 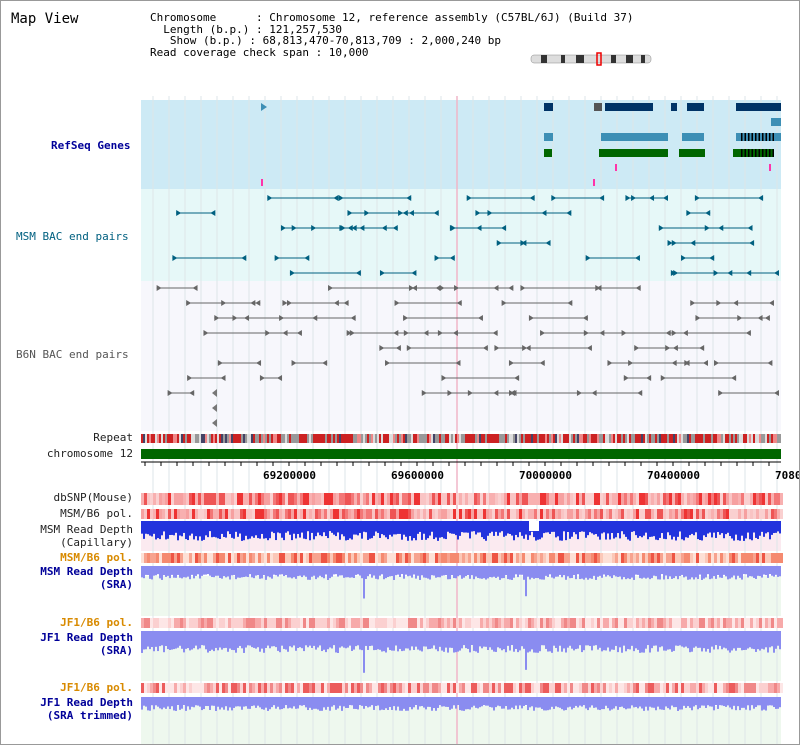 What do you see at coordinates (72, 354) in the screenshot?
I see `track-label-b6n-bac: B6N BAC end pairs` at bounding box center [72, 354].